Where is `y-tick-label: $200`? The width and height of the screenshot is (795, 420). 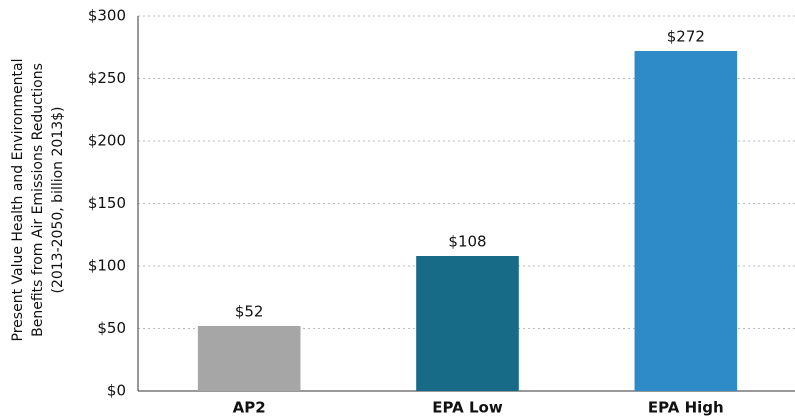 y-tick-label: $200 is located at coordinates (107, 141).